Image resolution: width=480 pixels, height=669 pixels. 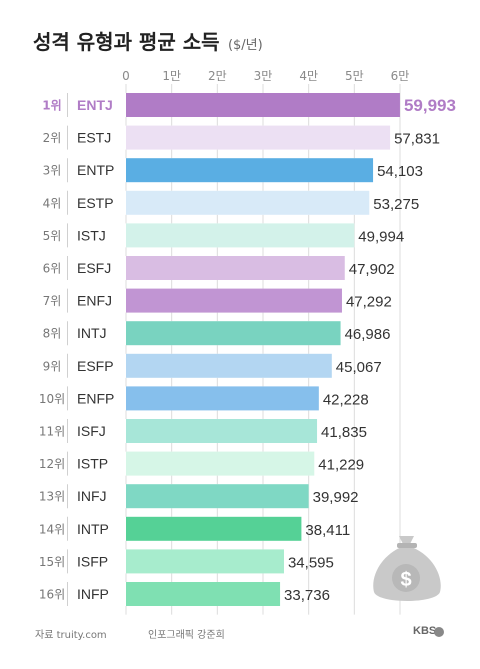 I want to click on value-label: 47,902, so click(x=372, y=269).